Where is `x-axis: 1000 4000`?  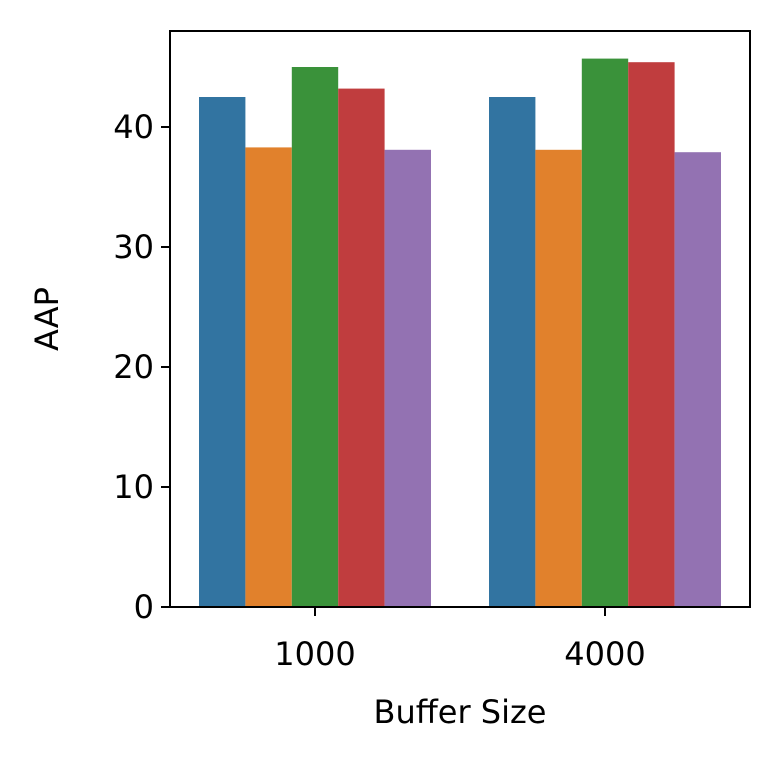 x-axis: 1000 4000 is located at coordinates (460, 640).